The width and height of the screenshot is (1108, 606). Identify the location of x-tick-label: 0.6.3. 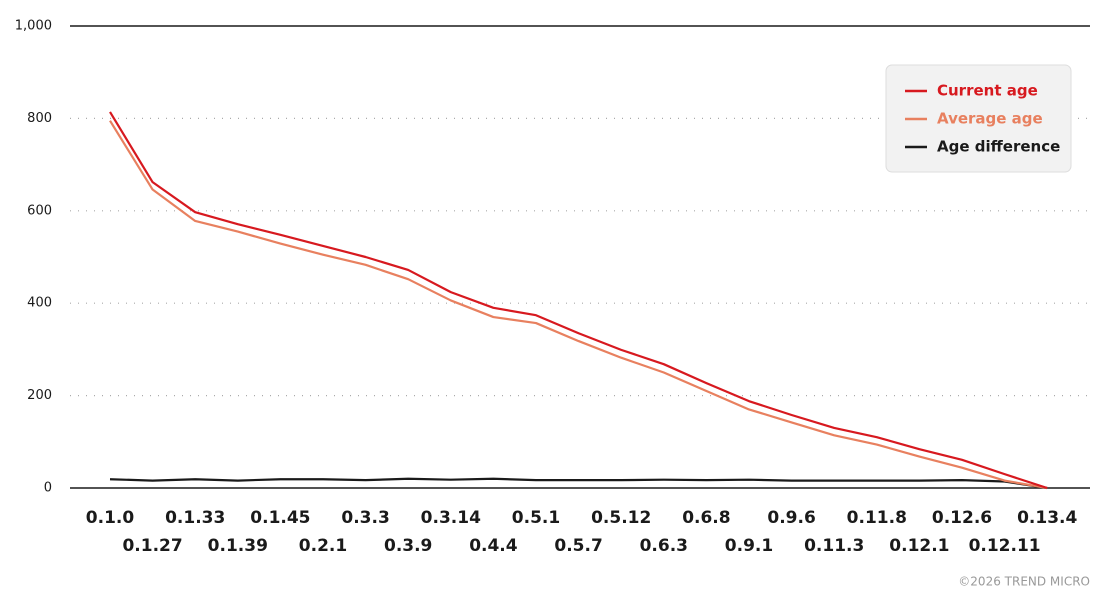
(664, 546).